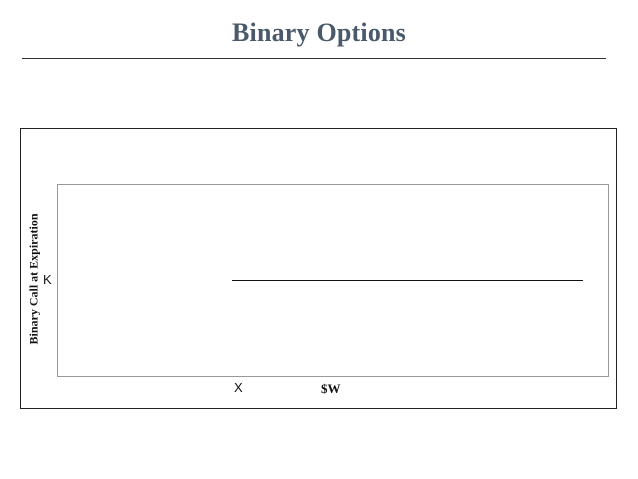 The width and height of the screenshot is (638, 479). I want to click on binary-call-payoff-line, so click(407, 280).